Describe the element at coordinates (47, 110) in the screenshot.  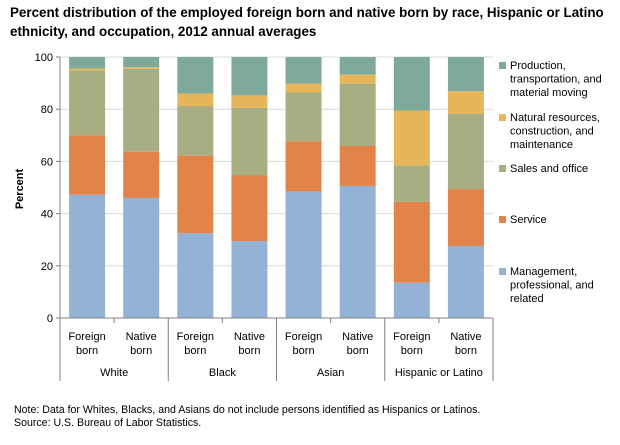
I see `y-tick-label: 80` at that location.